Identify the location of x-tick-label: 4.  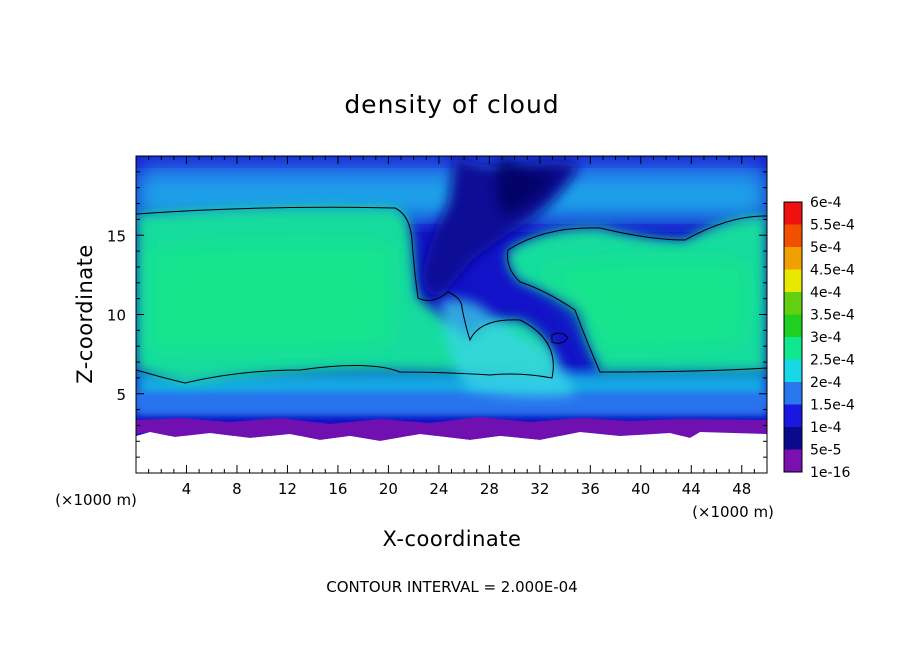
(187, 489).